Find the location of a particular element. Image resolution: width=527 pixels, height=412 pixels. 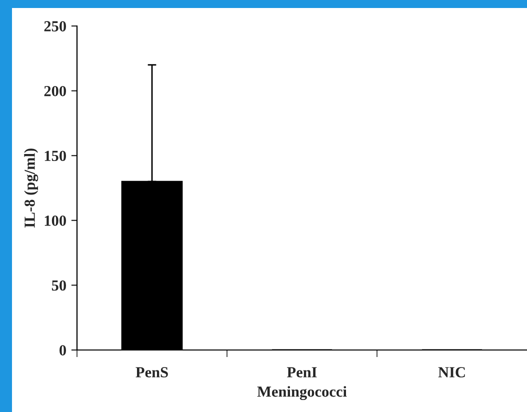

x-tick-label: PenS is located at coordinates (152, 372).